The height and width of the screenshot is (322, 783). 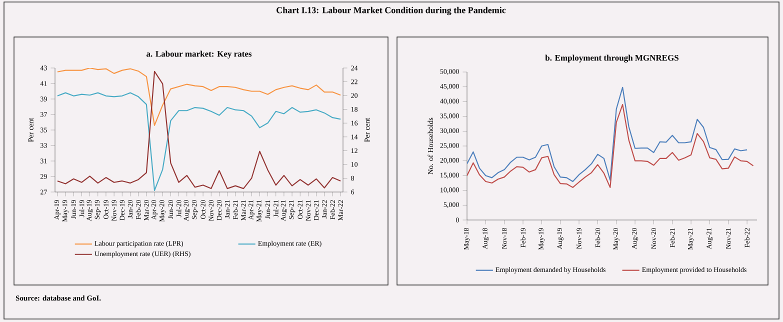 What do you see at coordinates (199, 54) in the screenshot?
I see `chart-subtitle: a. Labour market: Key rates` at bounding box center [199, 54].